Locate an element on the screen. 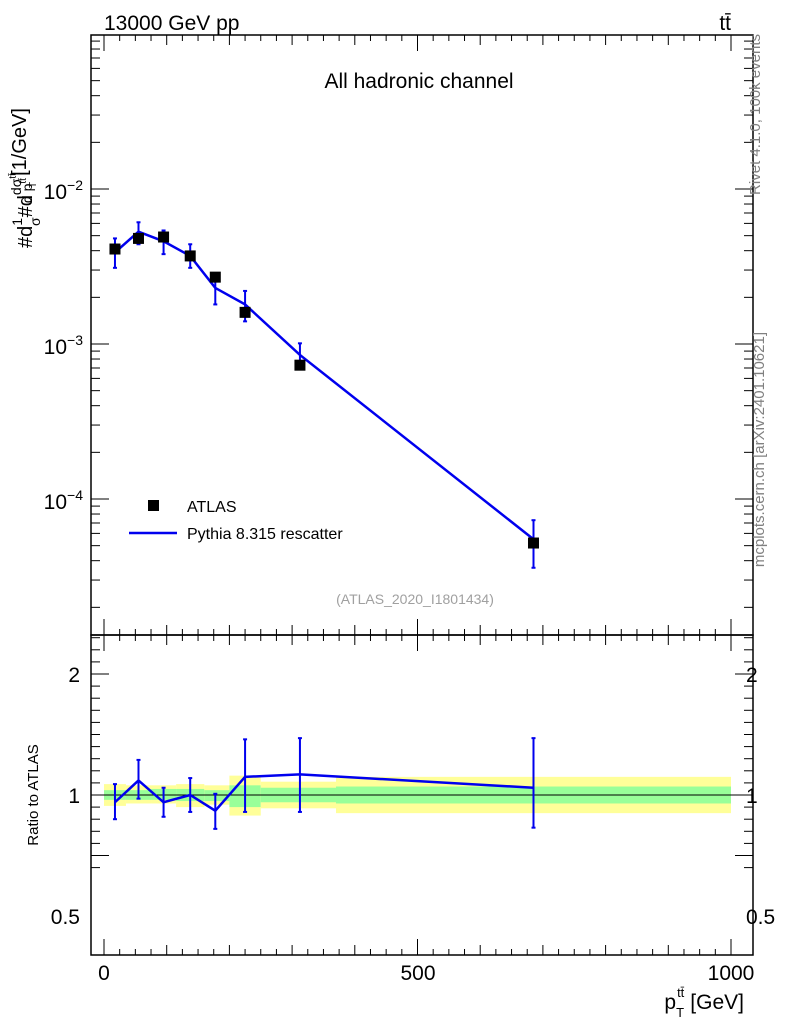 The width and height of the screenshot is (786, 1024). ratio-ytick-2: 2 is located at coordinates (74, 675).